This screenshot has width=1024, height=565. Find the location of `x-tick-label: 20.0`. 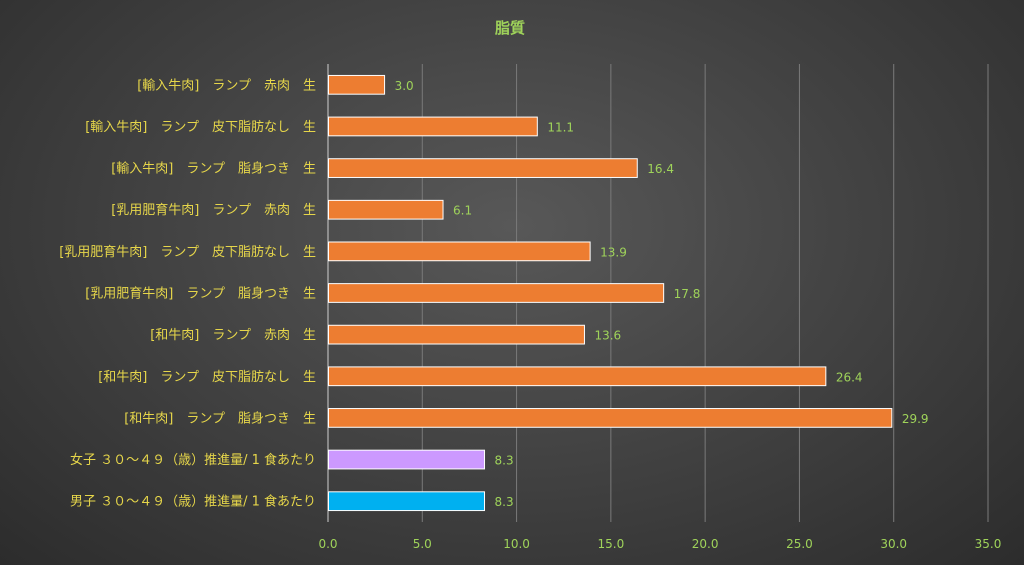

x-tick-label: 20.0 is located at coordinates (705, 544).